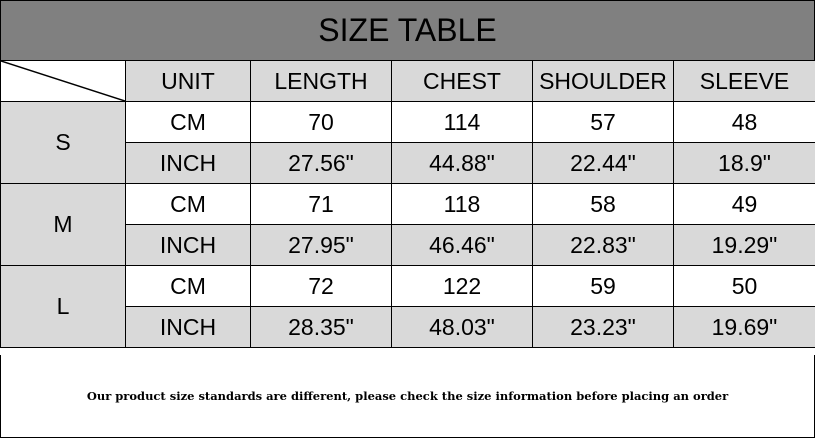 The height and width of the screenshot is (439, 815). What do you see at coordinates (321, 204) in the screenshot?
I see `value-cell: 71` at bounding box center [321, 204].